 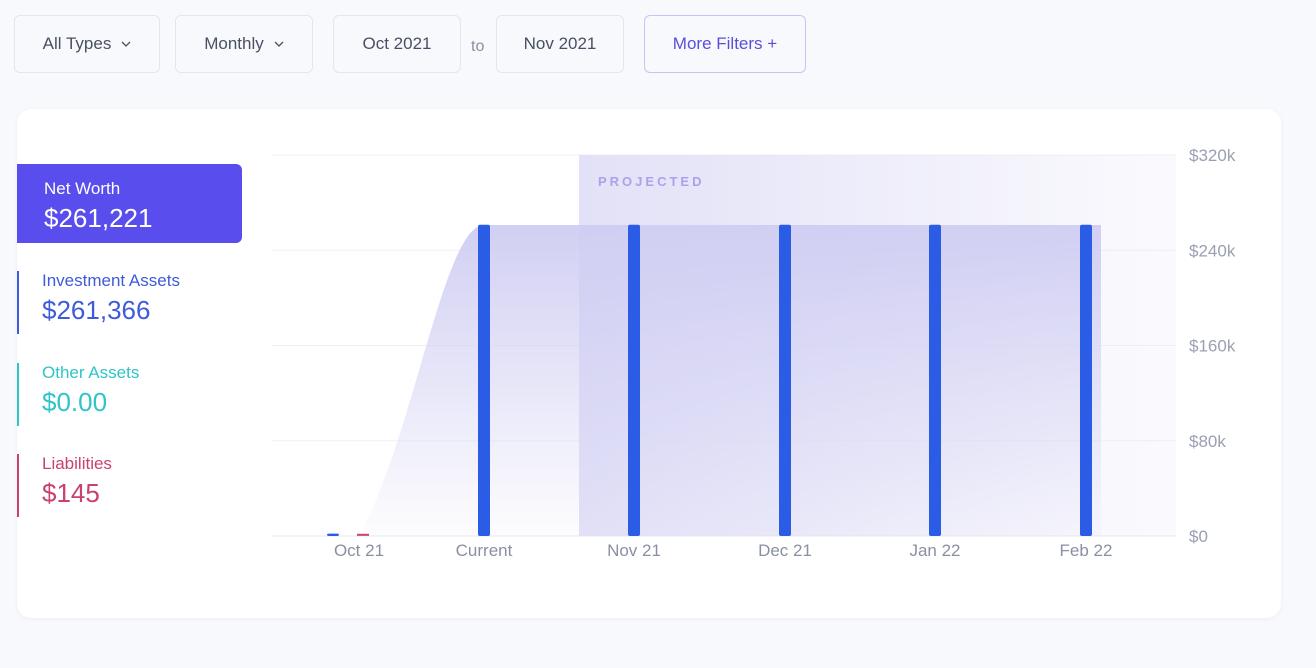 What do you see at coordinates (1212, 155) in the screenshot?
I see `y-tick-label: $320k` at bounding box center [1212, 155].